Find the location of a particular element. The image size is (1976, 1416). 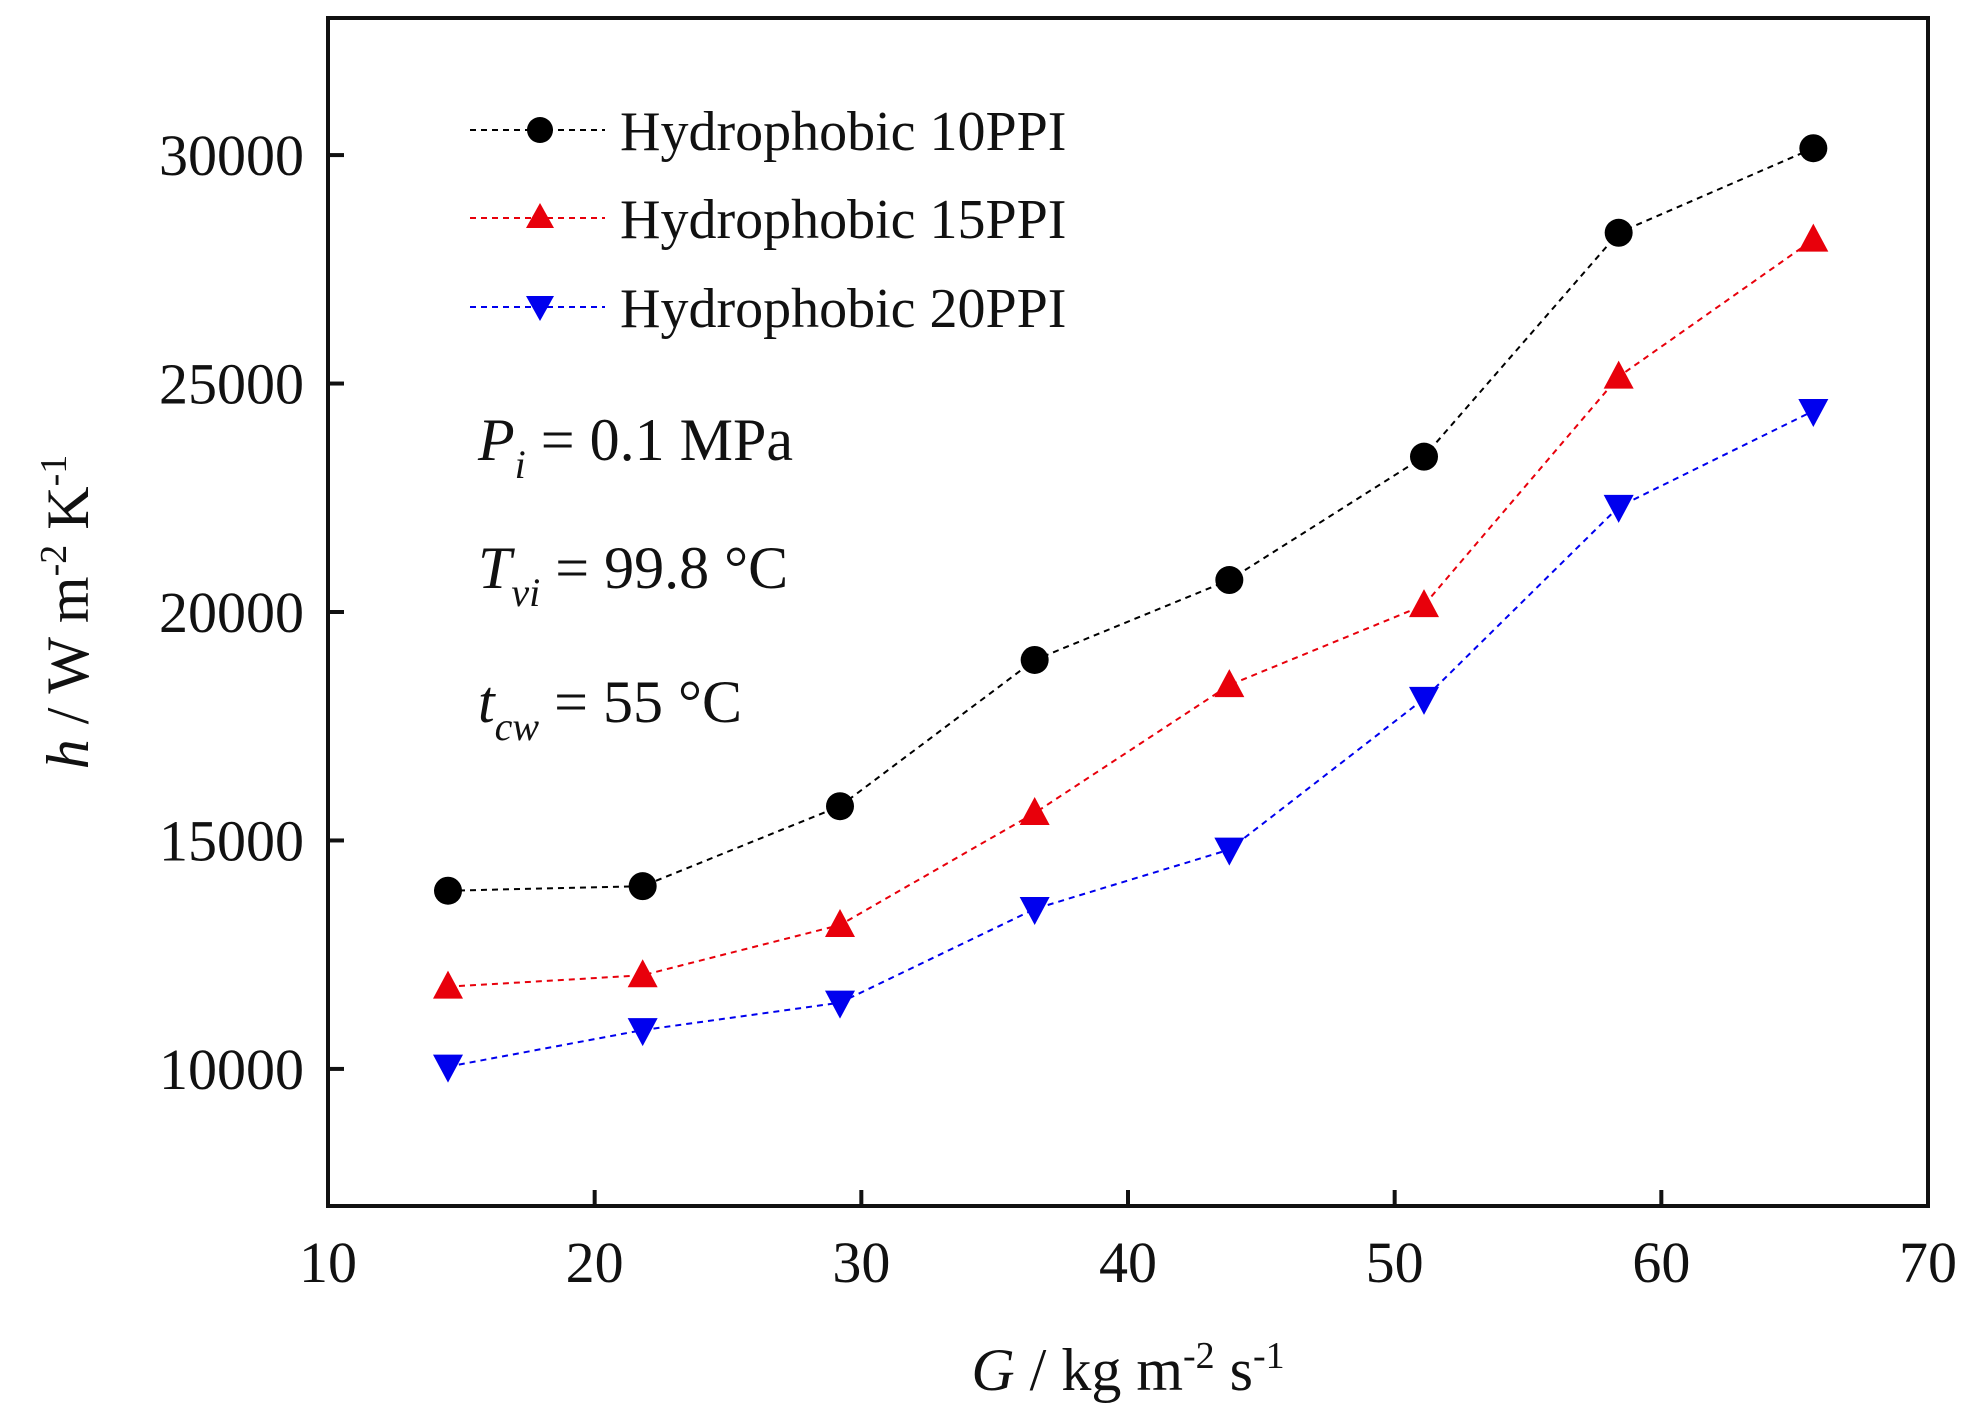

annotation-pressure: Pi = 0.1 MPa is located at coordinates (635, 447).